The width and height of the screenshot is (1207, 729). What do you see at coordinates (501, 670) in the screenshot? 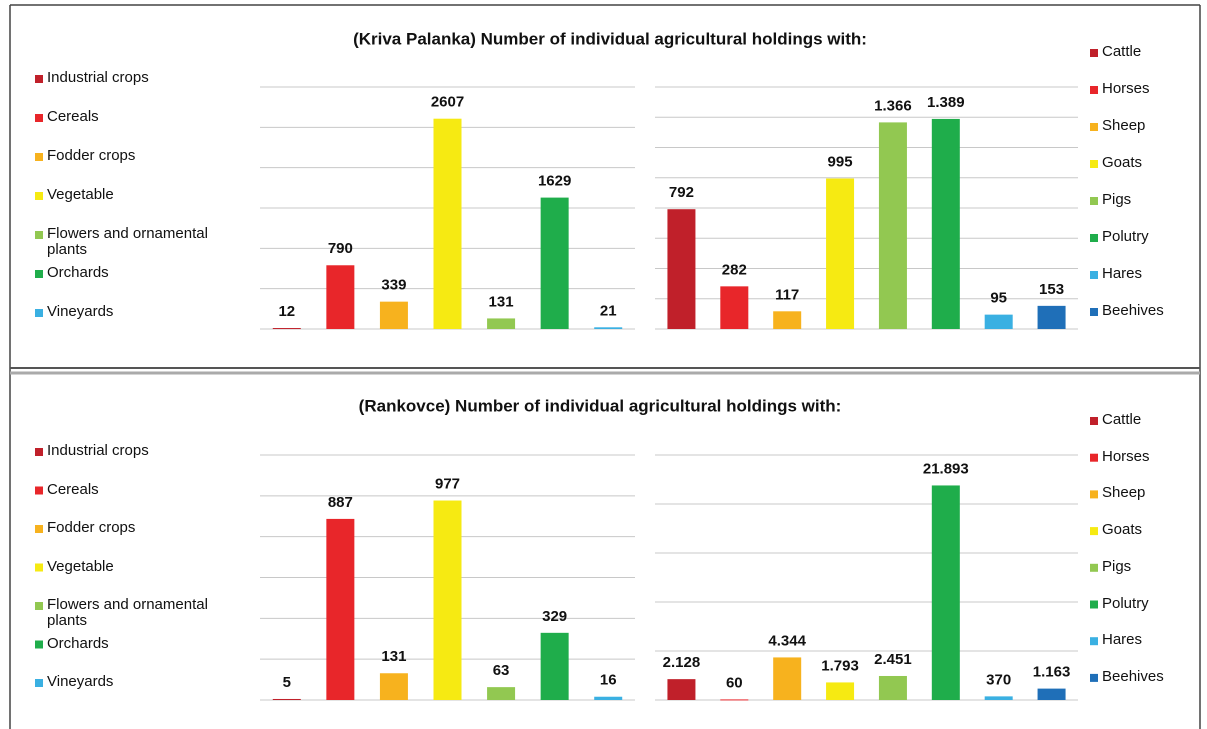
I see `value-label: 63` at bounding box center [501, 670].